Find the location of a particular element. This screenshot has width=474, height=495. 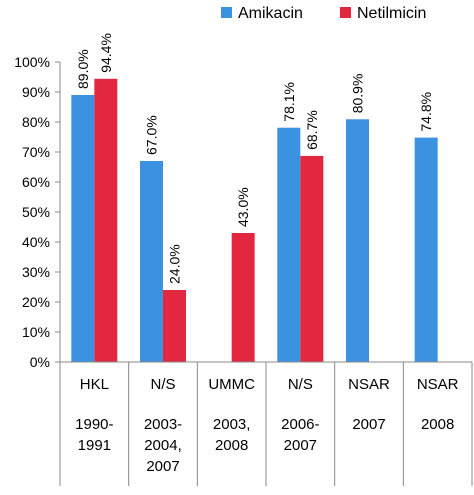

legend-label-1: Netilmicin is located at coordinates (391, 13).